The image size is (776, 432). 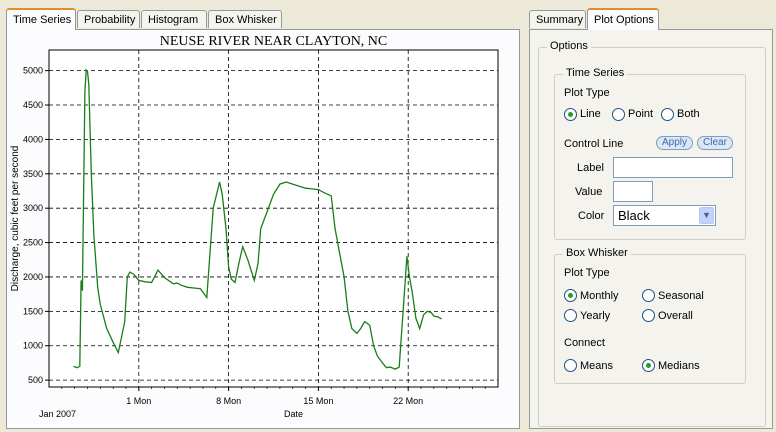 What do you see at coordinates (587, 273) in the screenshot?
I see `bw-plot-type-label: Plot Type` at bounding box center [587, 273].